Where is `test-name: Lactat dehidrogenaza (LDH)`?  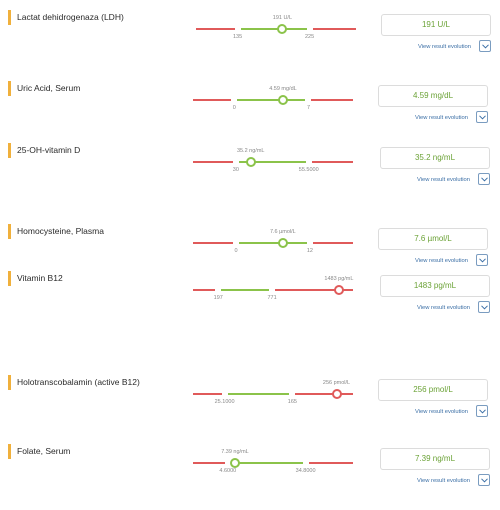 test-name: Lactat dehidrogenaza (LDH) is located at coordinates (66, 17).